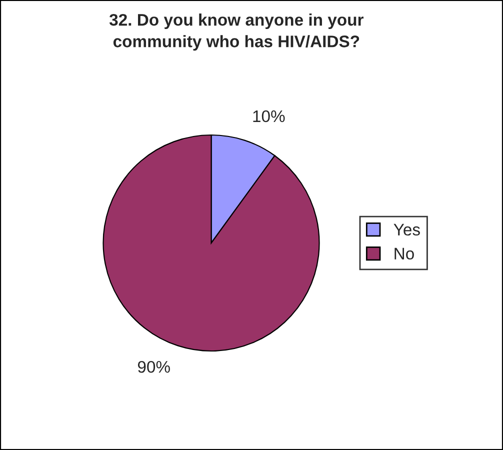 This screenshot has width=503, height=450. Describe the element at coordinates (154, 366) in the screenshot. I see `data-label: 90%` at that location.